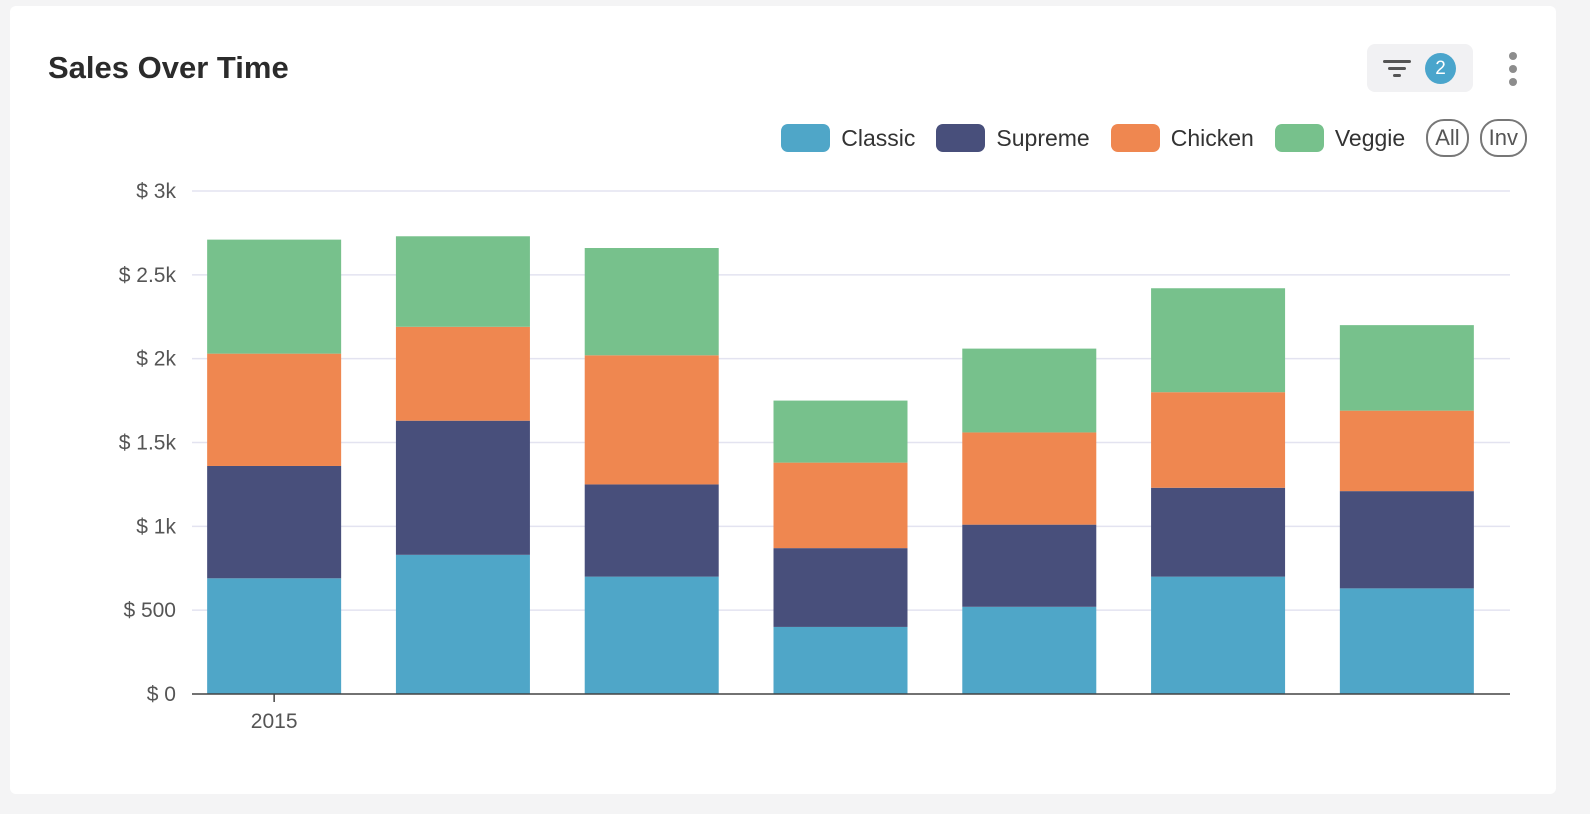  Describe the element at coordinates (161, 694) in the screenshot. I see `y-tick-label: $ 0` at that location.